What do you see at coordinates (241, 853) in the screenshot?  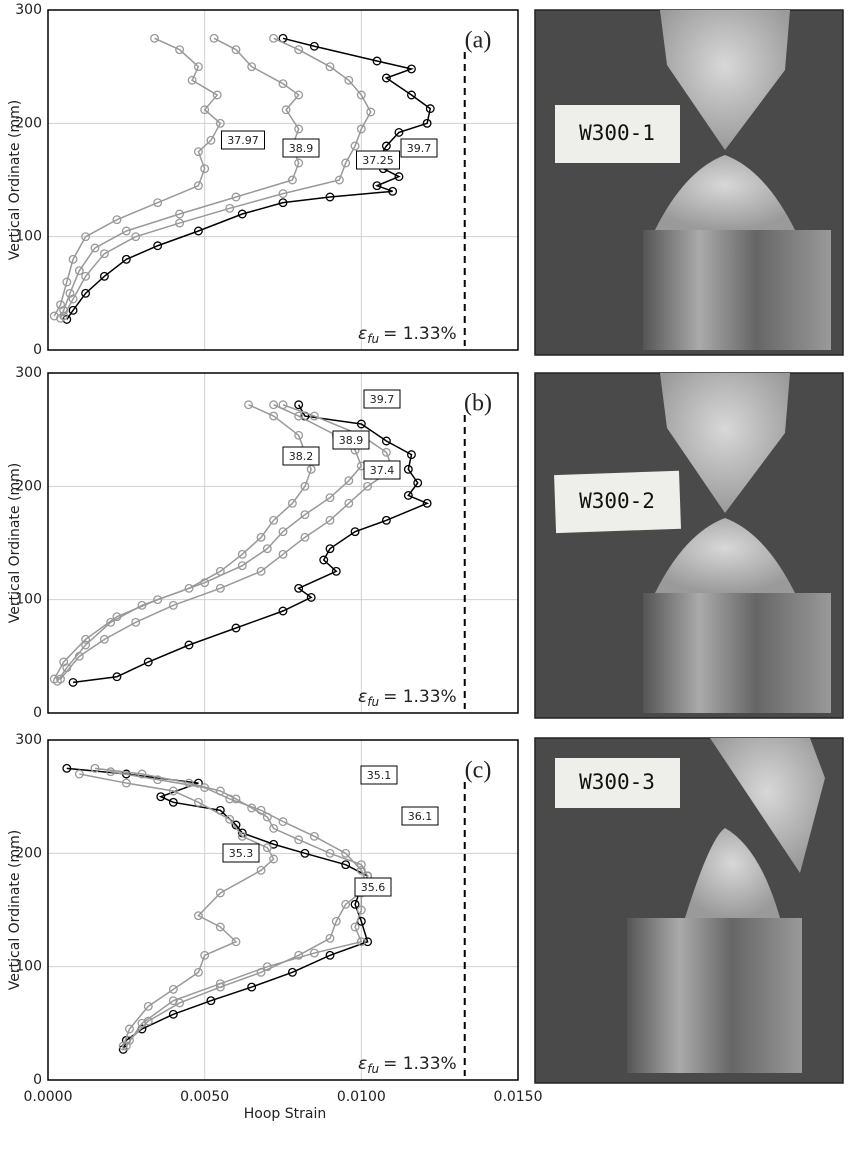 I see `series-label: 35.3` at bounding box center [241, 853].